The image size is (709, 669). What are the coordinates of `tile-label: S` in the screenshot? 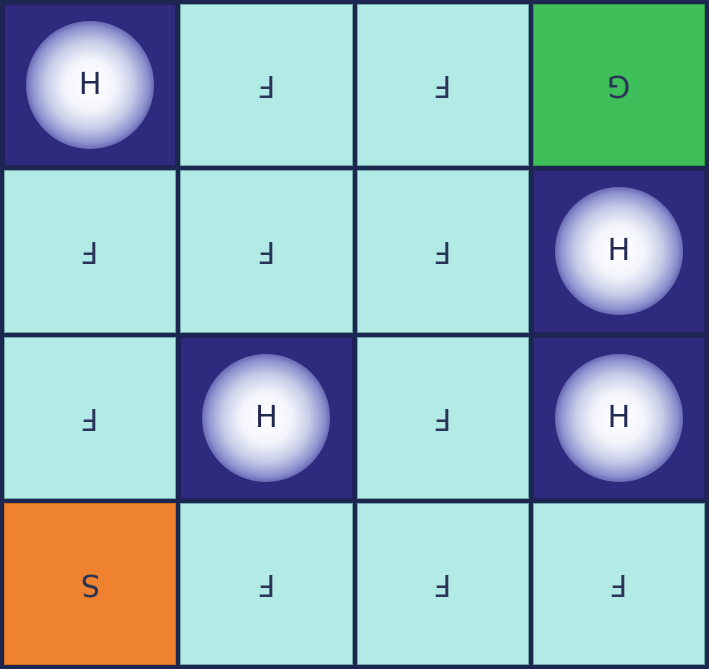 It's located at (90, 584).